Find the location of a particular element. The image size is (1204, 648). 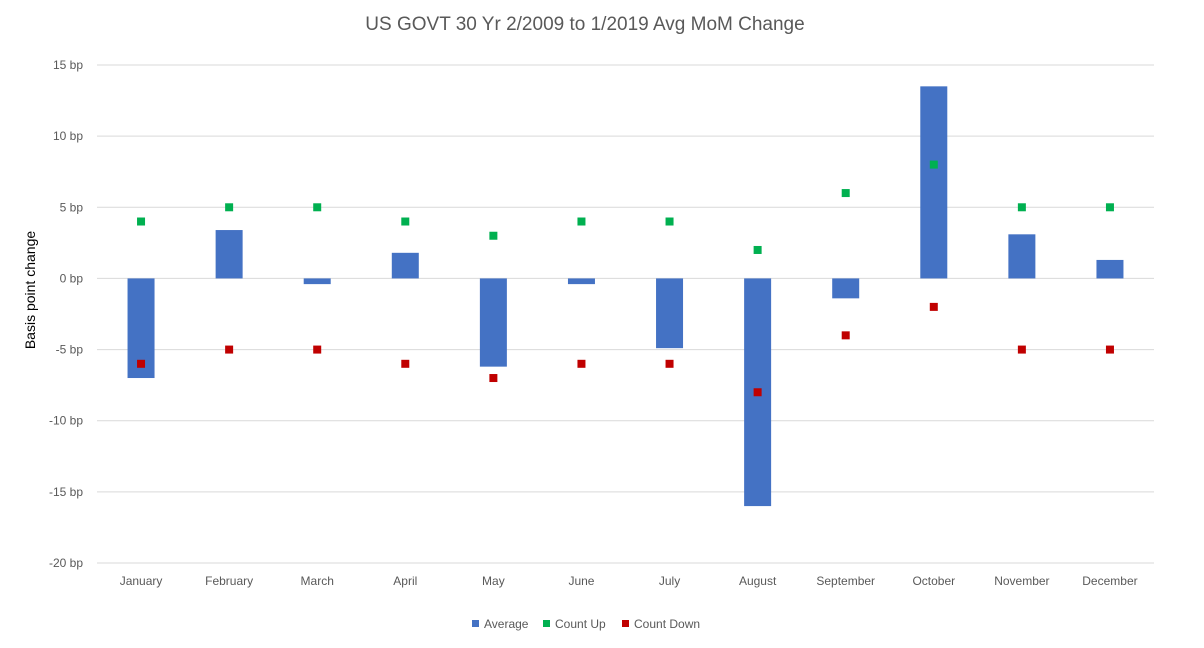

x-tick-label: May is located at coordinates (493, 581).